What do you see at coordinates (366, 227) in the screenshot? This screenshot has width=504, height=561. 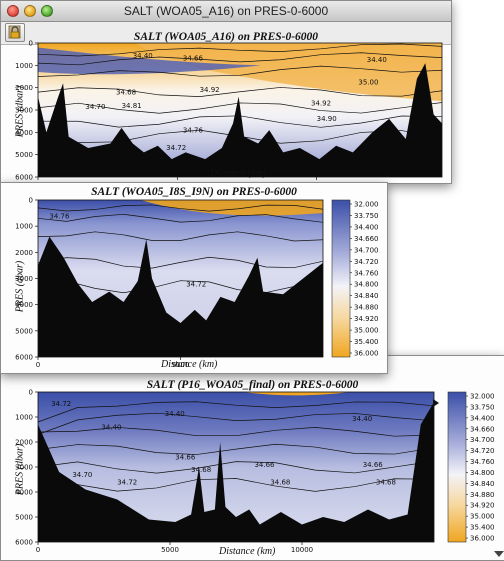 I see `colorbar-label: 34.400` at bounding box center [366, 227].